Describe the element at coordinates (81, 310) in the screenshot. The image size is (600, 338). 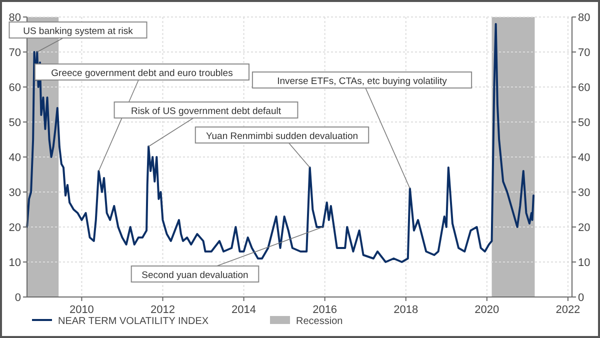
I see `x-tick-label: 2010` at that location.